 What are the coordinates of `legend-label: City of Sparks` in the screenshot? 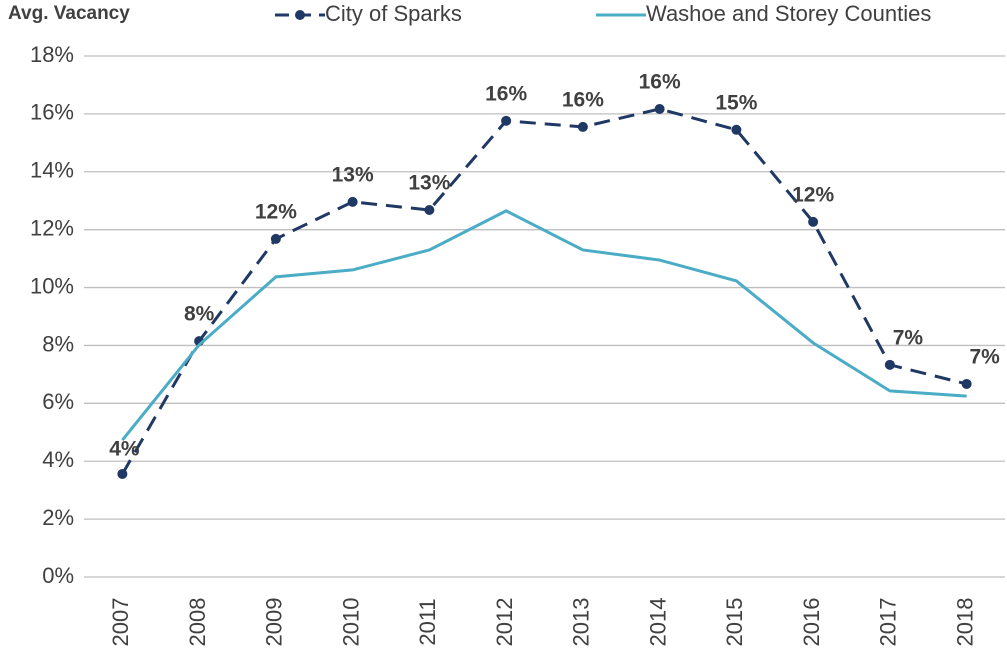 It's located at (393, 13).